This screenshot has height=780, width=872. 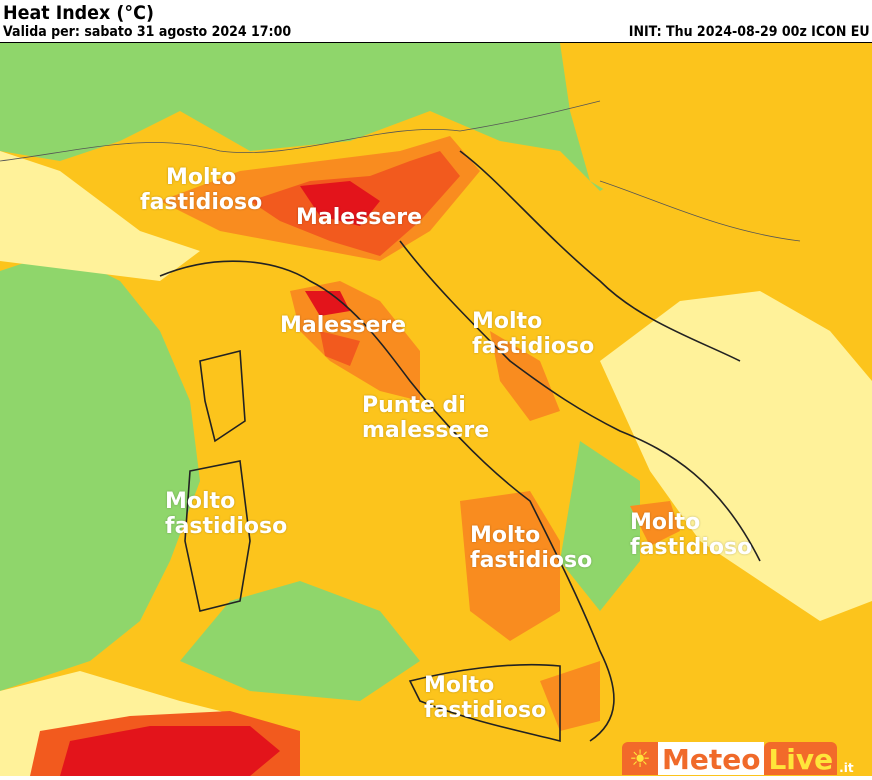 I want to click on zone-marche-orange, so click(x=525, y=376).